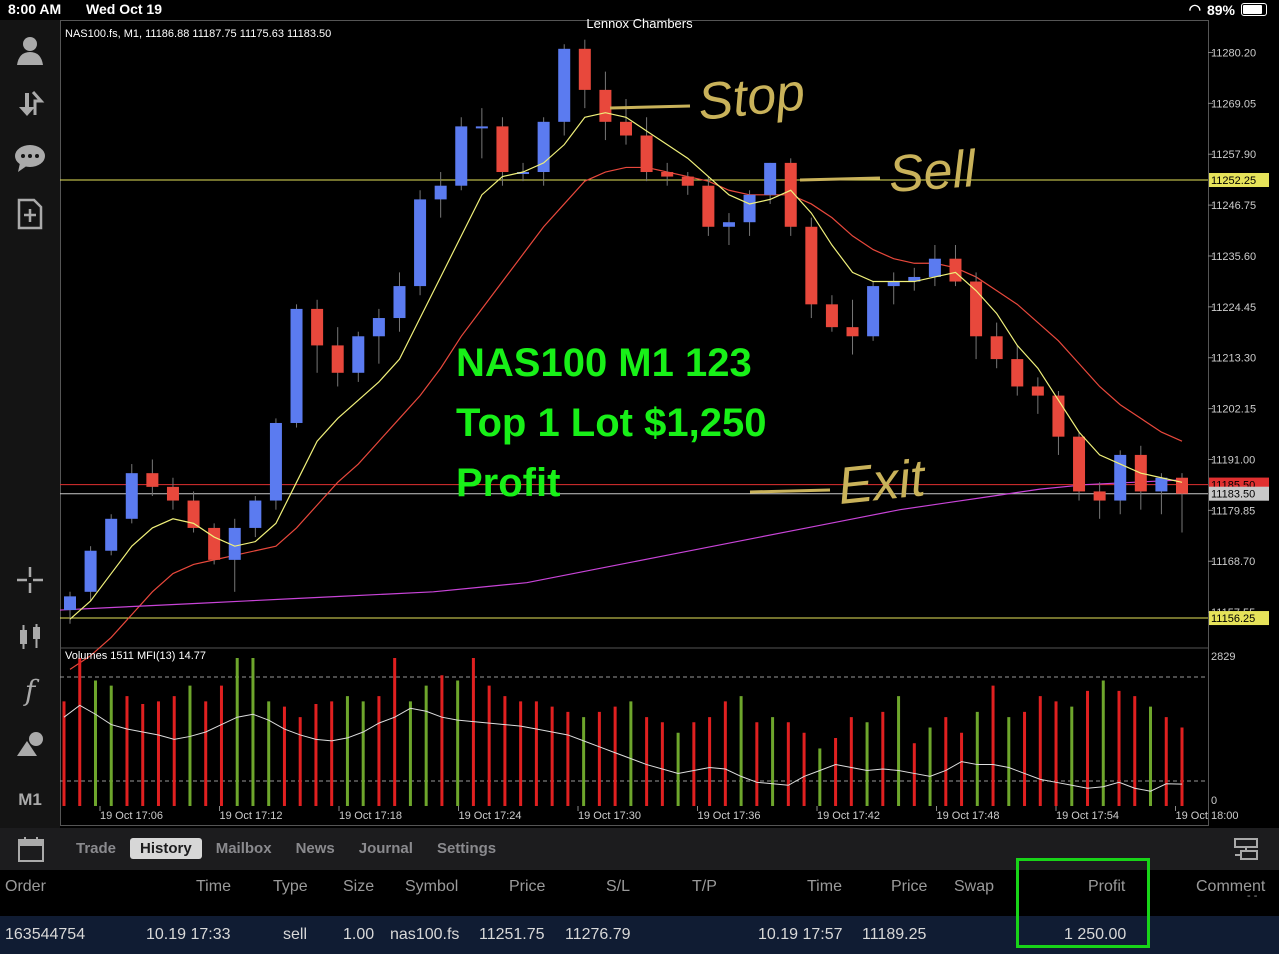  I want to click on clock: 8:00 AM, so click(35, 9).